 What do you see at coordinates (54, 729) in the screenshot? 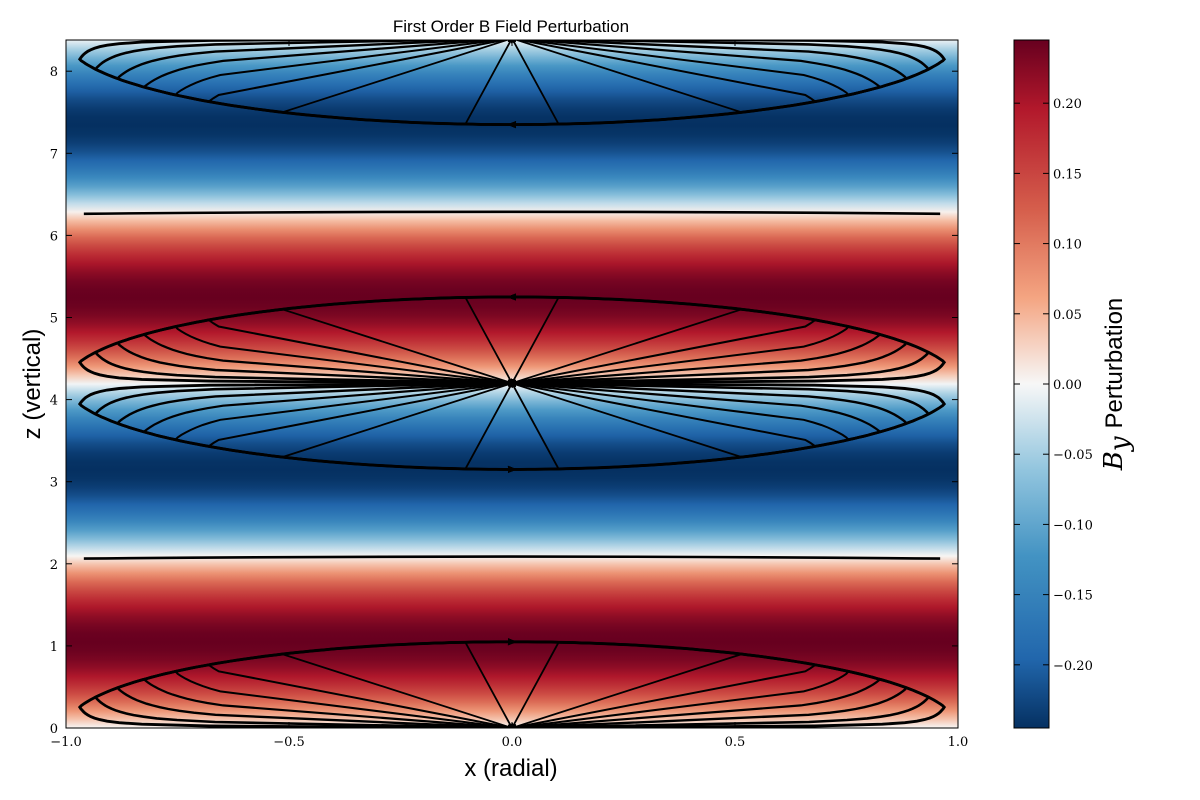
I see `y-tick-label: 0` at bounding box center [54, 729].